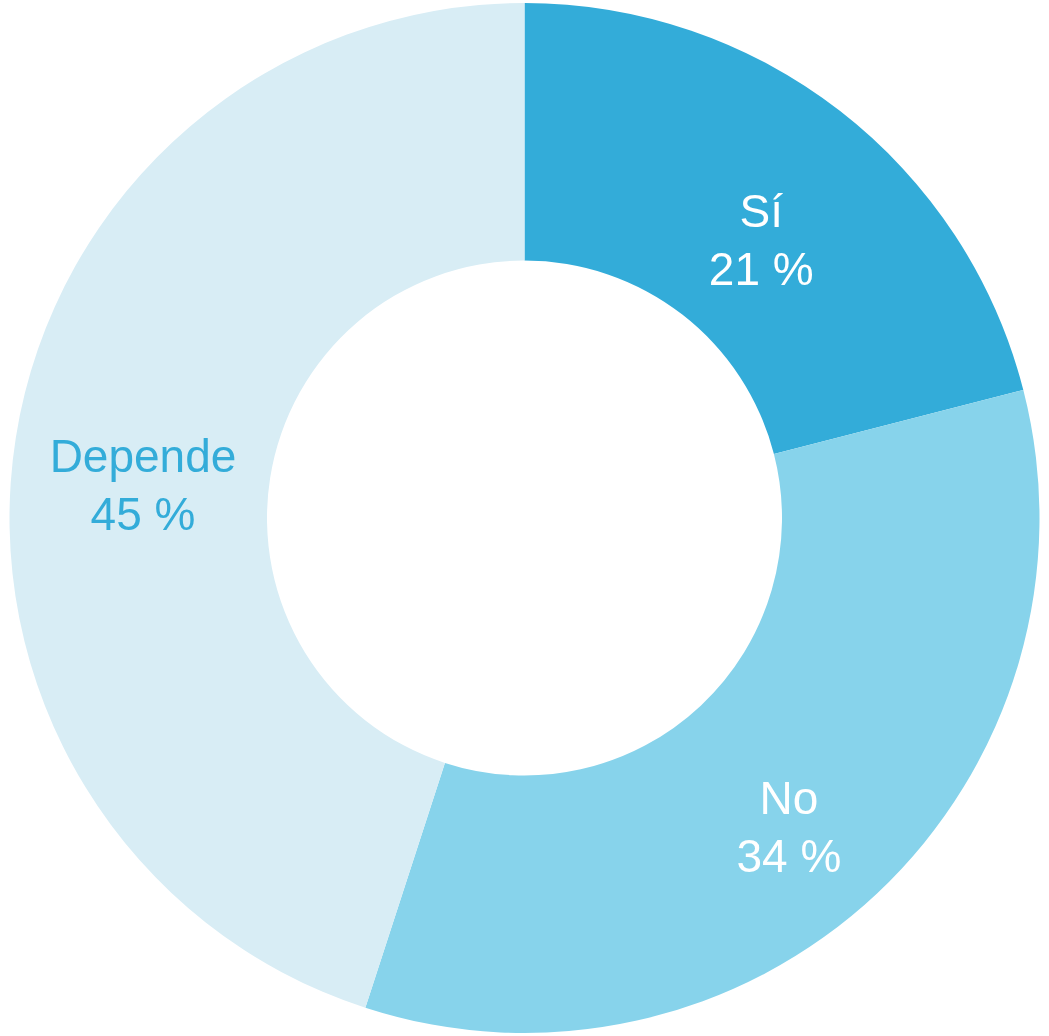 The height and width of the screenshot is (1036, 1049). What do you see at coordinates (789, 797) in the screenshot?
I see `slice-label: No` at bounding box center [789, 797].